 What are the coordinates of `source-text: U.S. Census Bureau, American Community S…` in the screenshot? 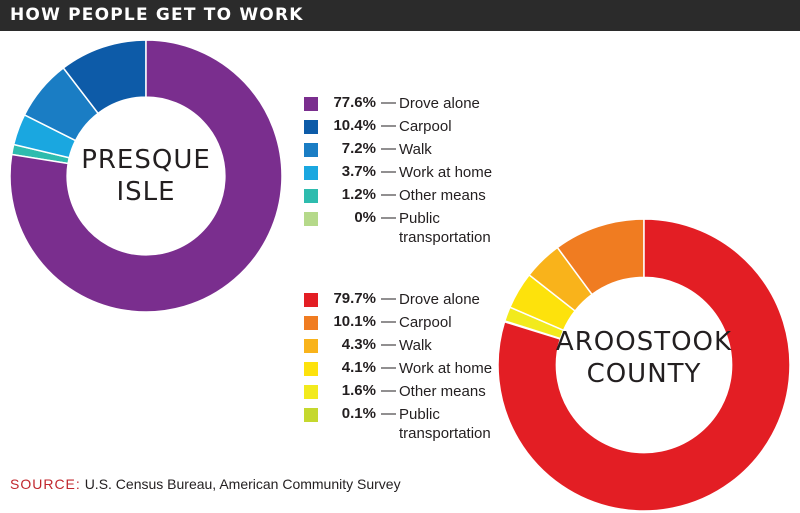 It's located at (242, 484).